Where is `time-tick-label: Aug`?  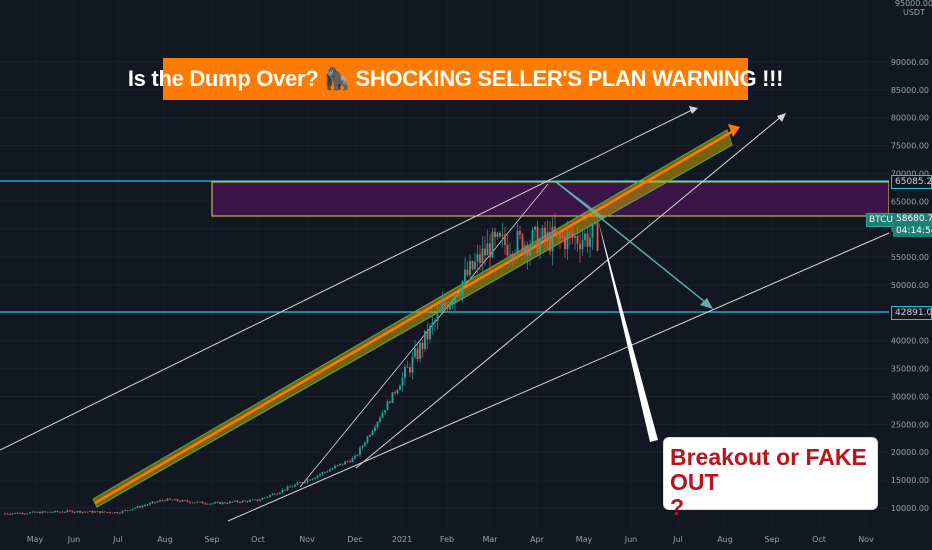 time-tick-label: Aug is located at coordinates (165, 539).